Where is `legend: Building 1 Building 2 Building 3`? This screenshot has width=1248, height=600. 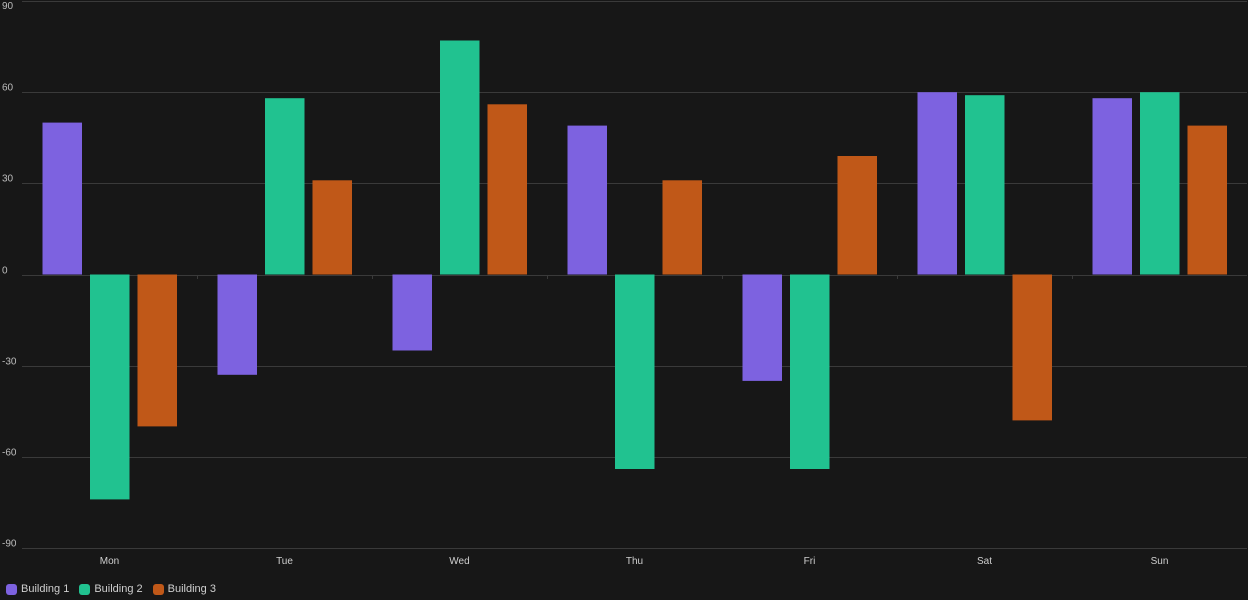 legend: Building 1 Building 2 Building 3 is located at coordinates (111, 589).